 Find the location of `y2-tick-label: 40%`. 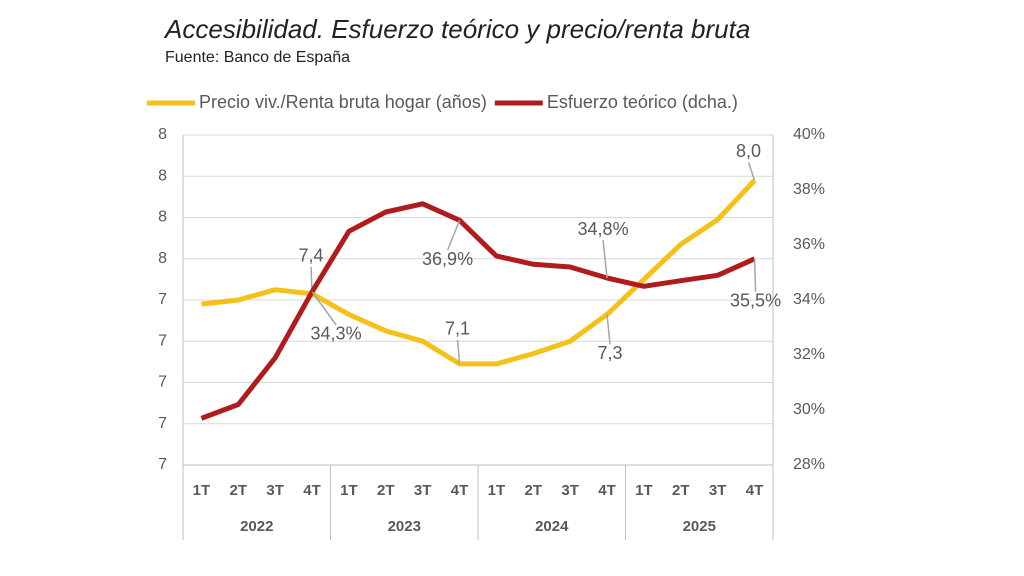

y2-tick-label: 40% is located at coordinates (809, 134).